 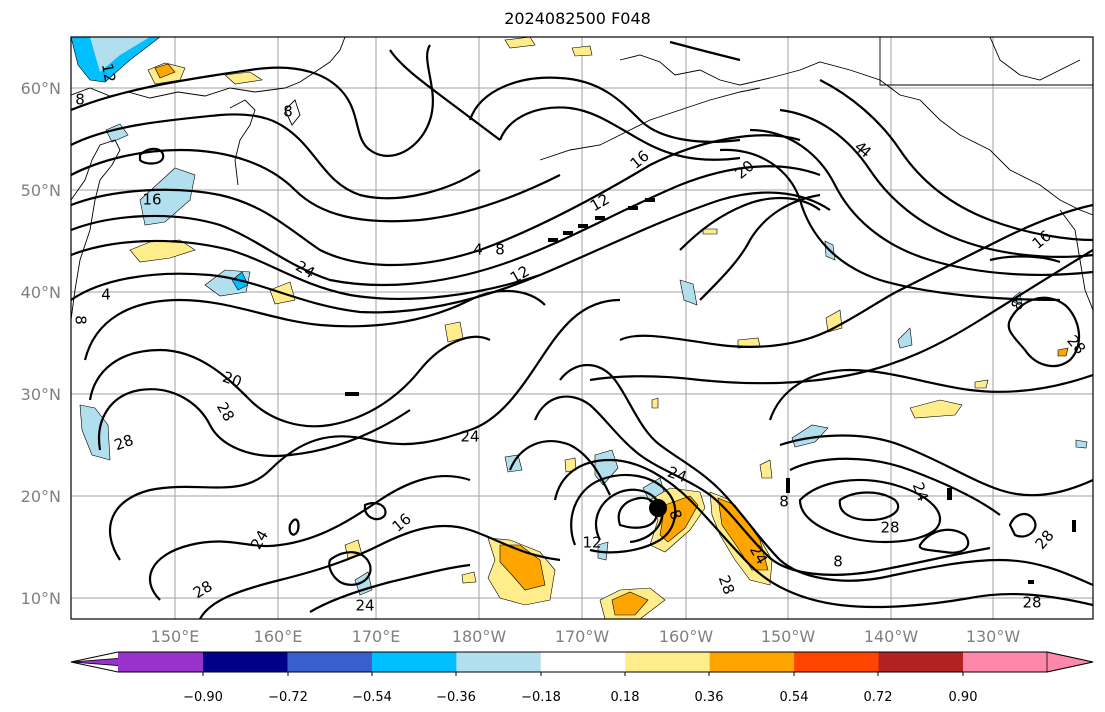 What do you see at coordinates (1070, 662) in the screenshot?
I see `colorbar-extend-high` at bounding box center [1070, 662].